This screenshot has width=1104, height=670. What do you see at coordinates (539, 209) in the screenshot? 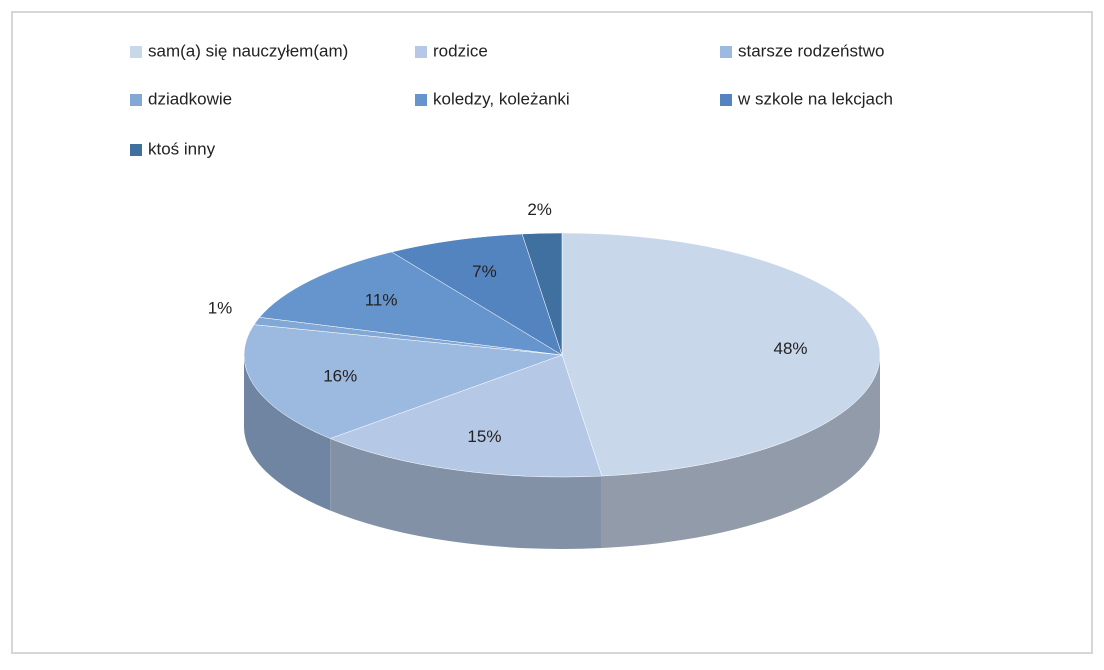
I see `data-label: 2%` at bounding box center [539, 209].